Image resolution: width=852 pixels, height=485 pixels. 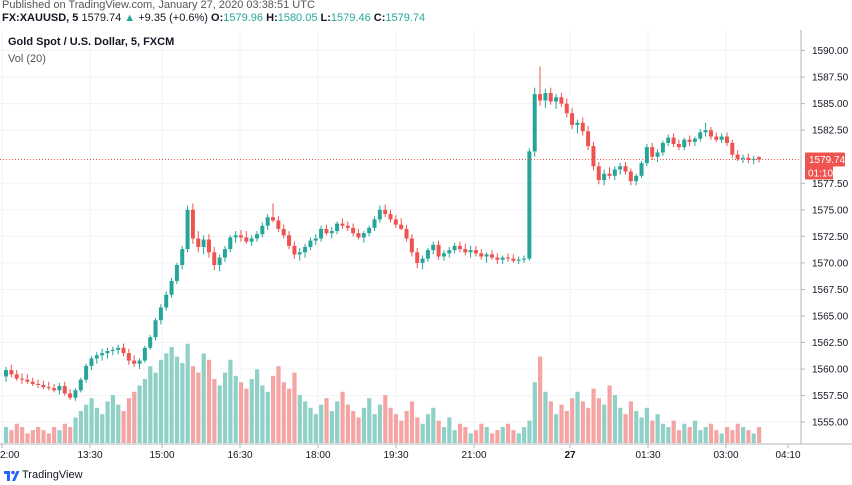 What do you see at coordinates (830, 263) in the screenshot?
I see `price-tick-label: 1570.00` at bounding box center [830, 263].